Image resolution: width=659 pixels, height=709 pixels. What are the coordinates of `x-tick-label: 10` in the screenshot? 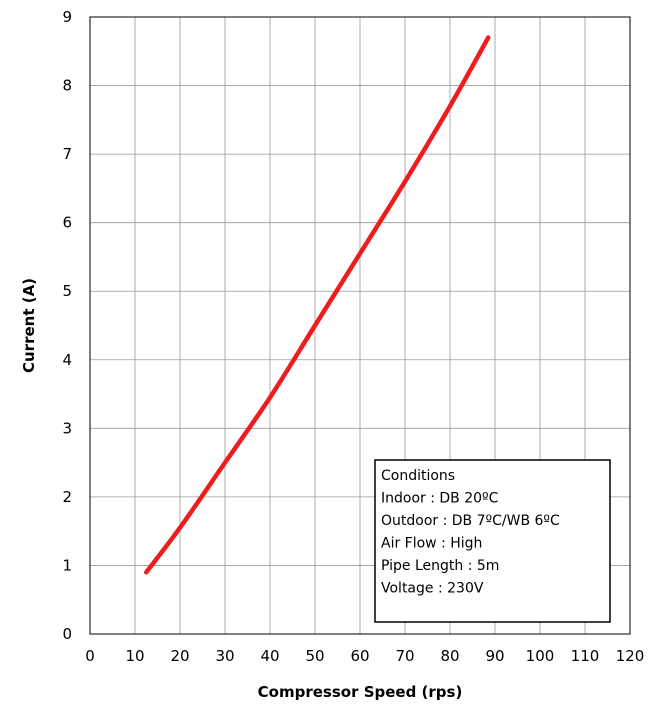 It's located at (134, 656).